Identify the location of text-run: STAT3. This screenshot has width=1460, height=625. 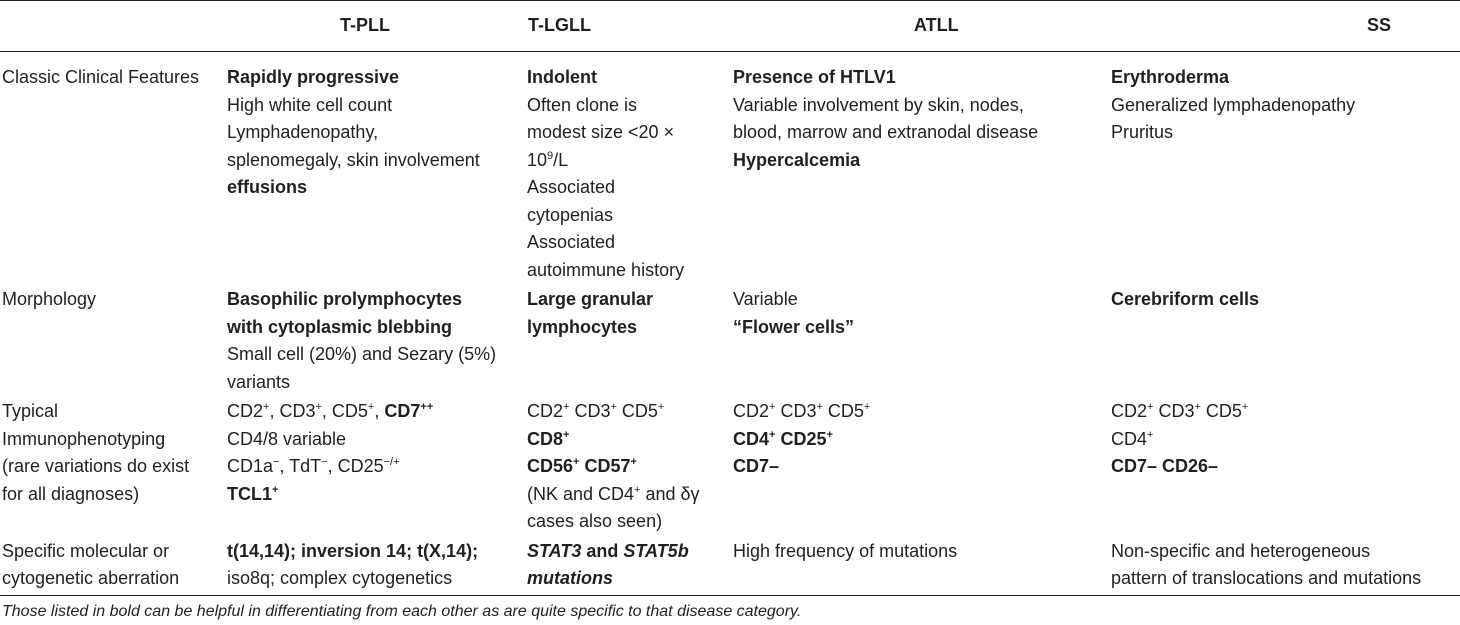
(554, 550).